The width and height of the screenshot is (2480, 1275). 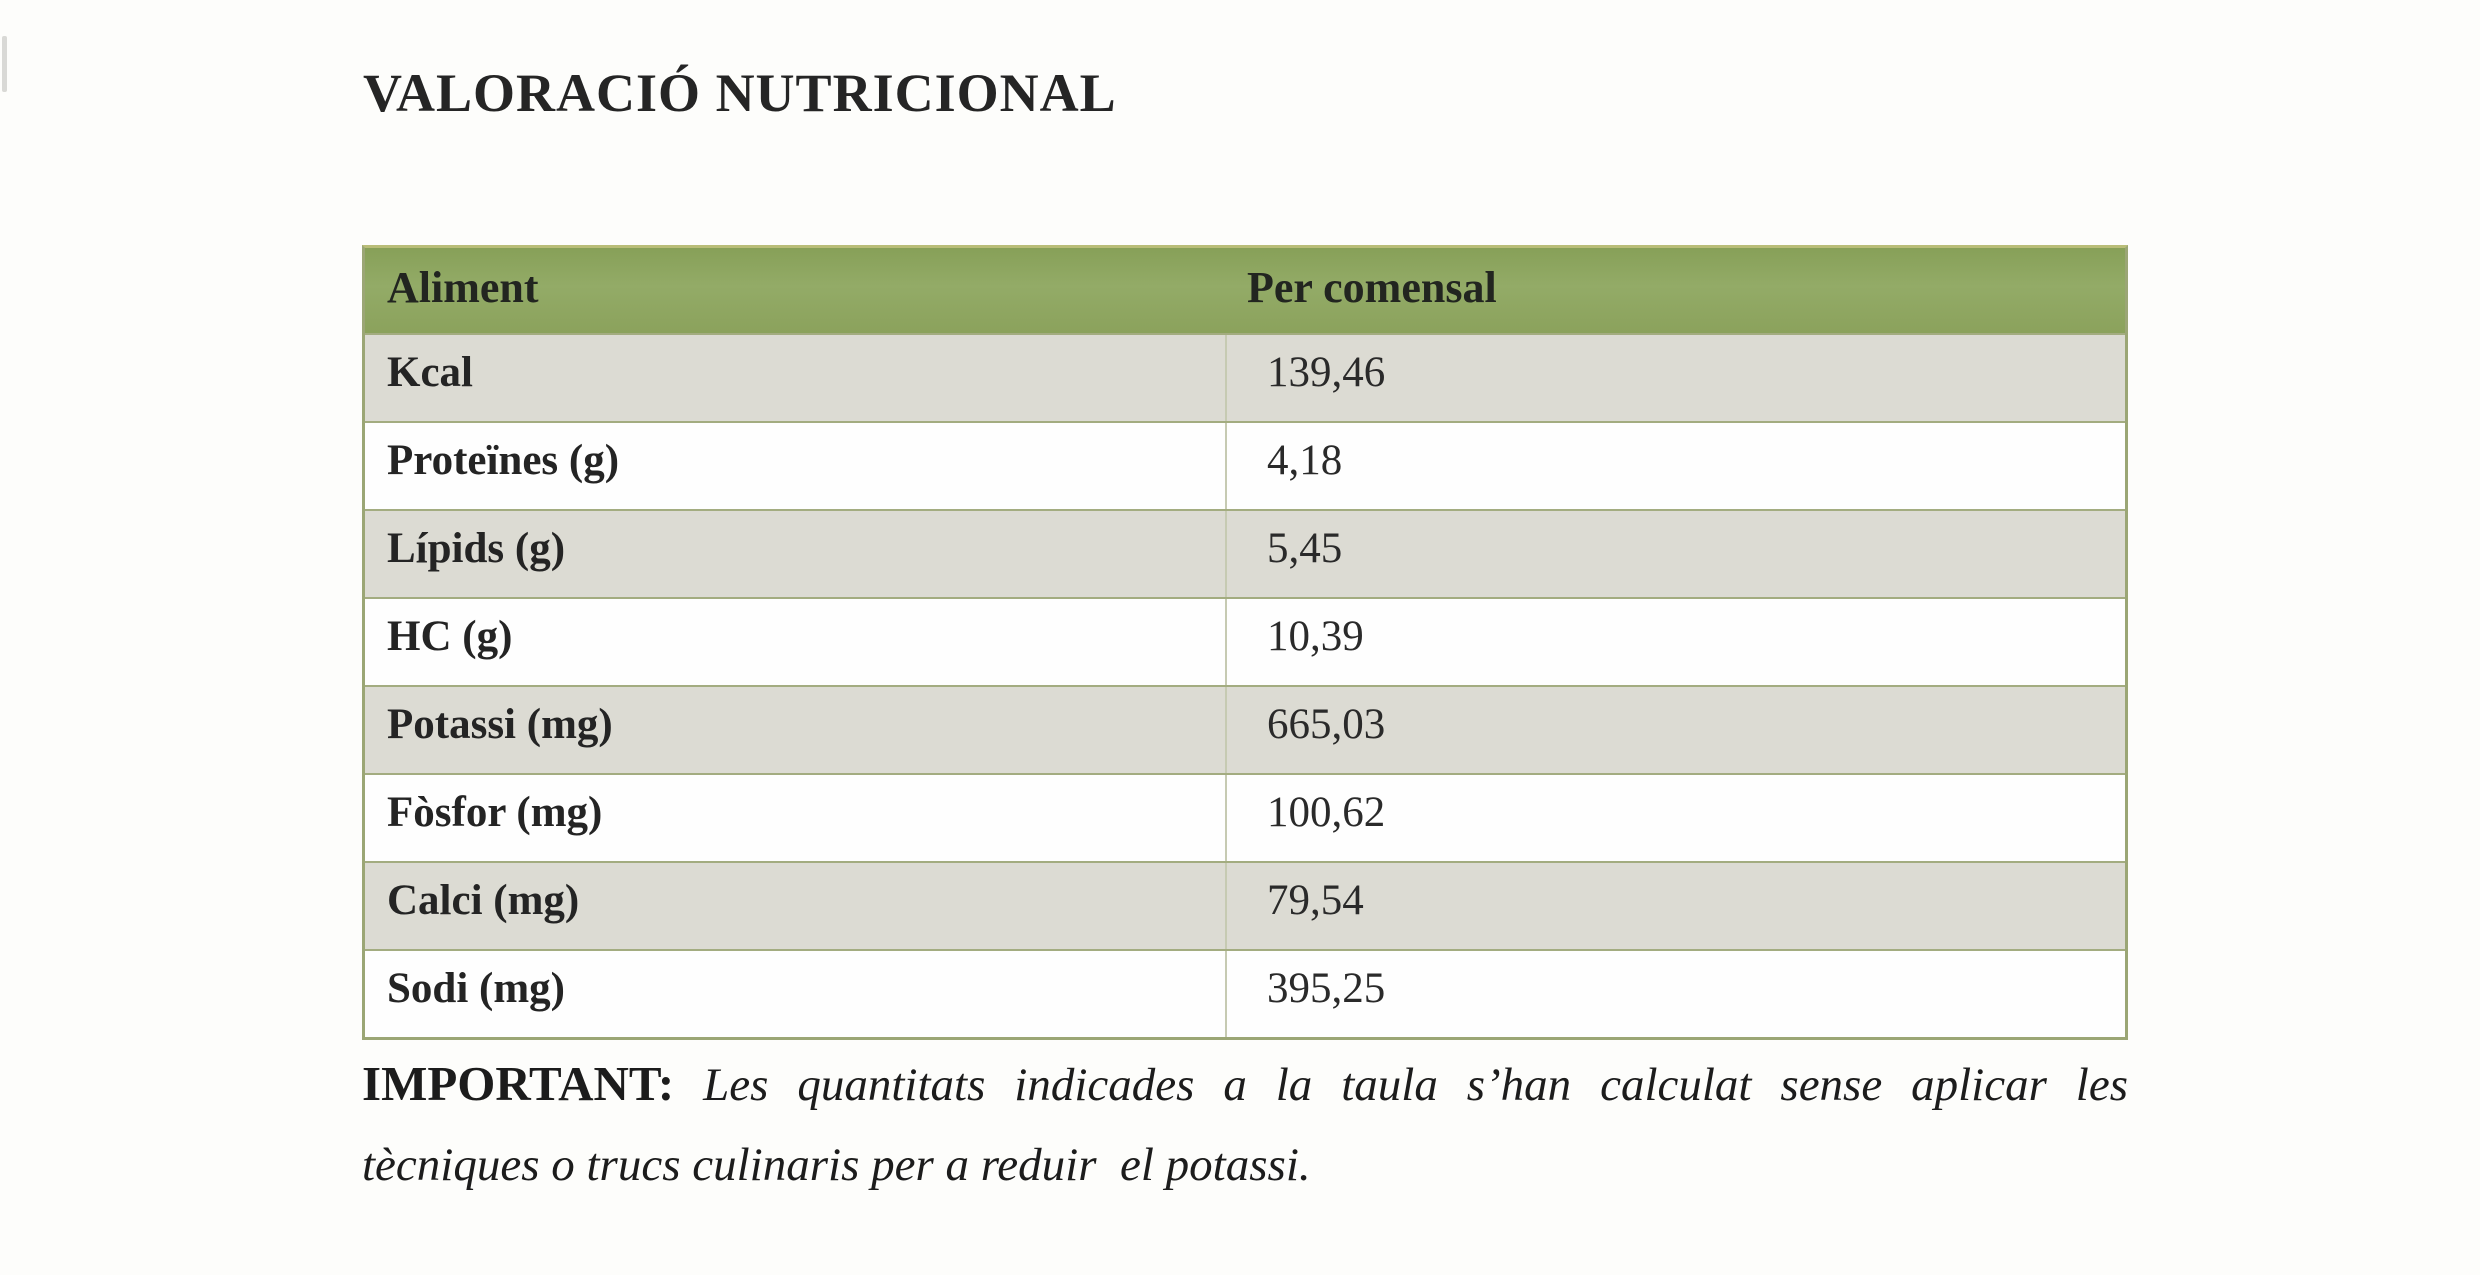 What do you see at coordinates (1675, 994) in the screenshot?
I see `row-value: 395,25` at bounding box center [1675, 994].